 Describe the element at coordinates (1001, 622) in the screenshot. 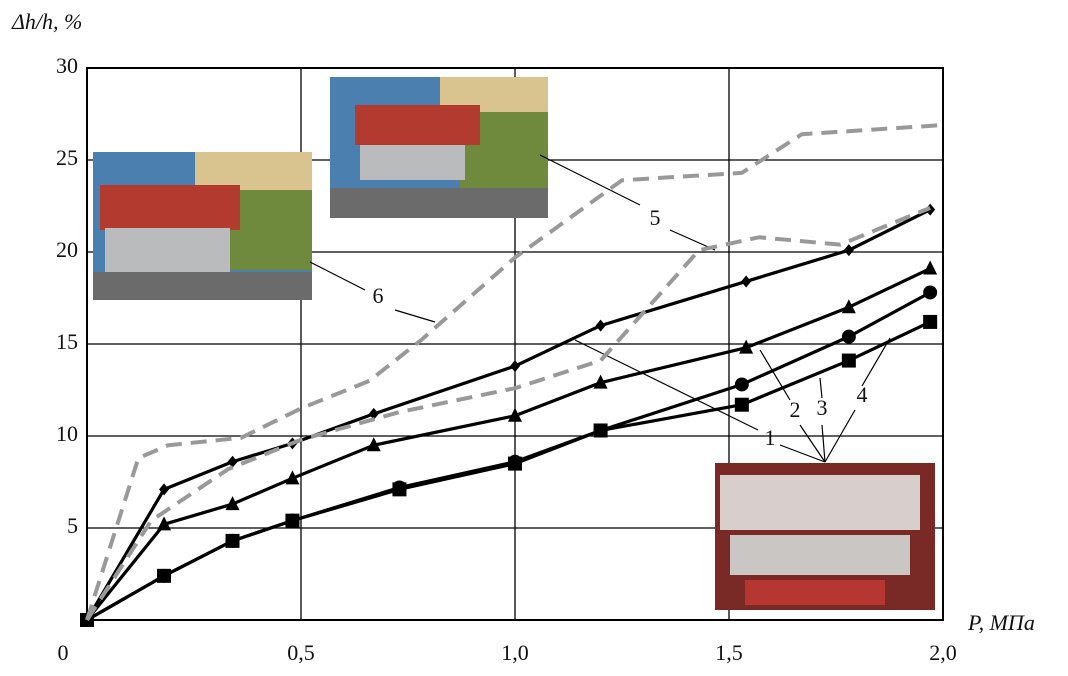

I see `x-axis-label: P, МПа` at that location.